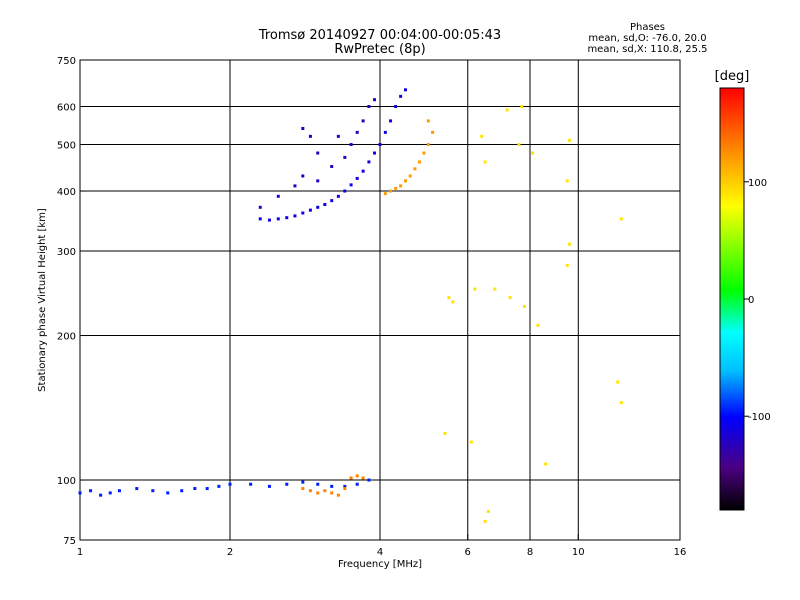 This screenshot has width=800, height=600. Describe the element at coordinates (680, 552) in the screenshot. I see `x-tick-label: 16` at that location.